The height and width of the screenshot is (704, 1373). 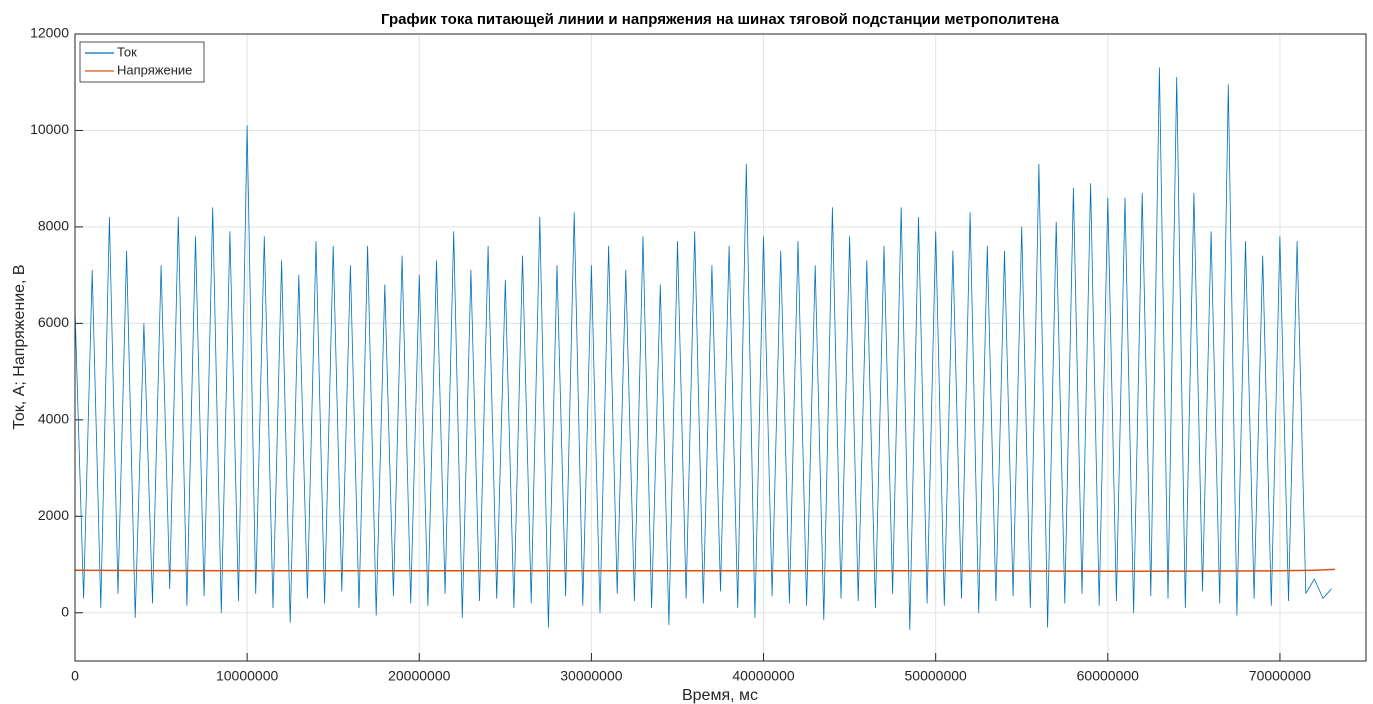 What do you see at coordinates (127, 51) in the screenshot?
I see `legend-label: Ток` at bounding box center [127, 51].